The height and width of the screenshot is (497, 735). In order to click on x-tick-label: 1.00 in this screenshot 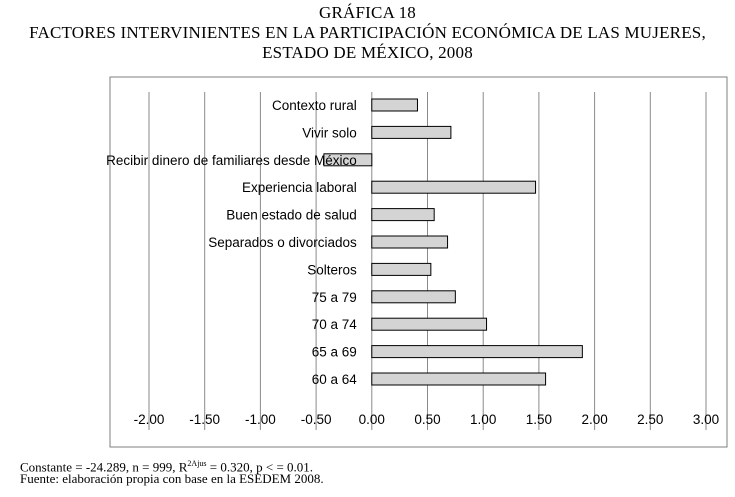, I will do `click(483, 419)`.